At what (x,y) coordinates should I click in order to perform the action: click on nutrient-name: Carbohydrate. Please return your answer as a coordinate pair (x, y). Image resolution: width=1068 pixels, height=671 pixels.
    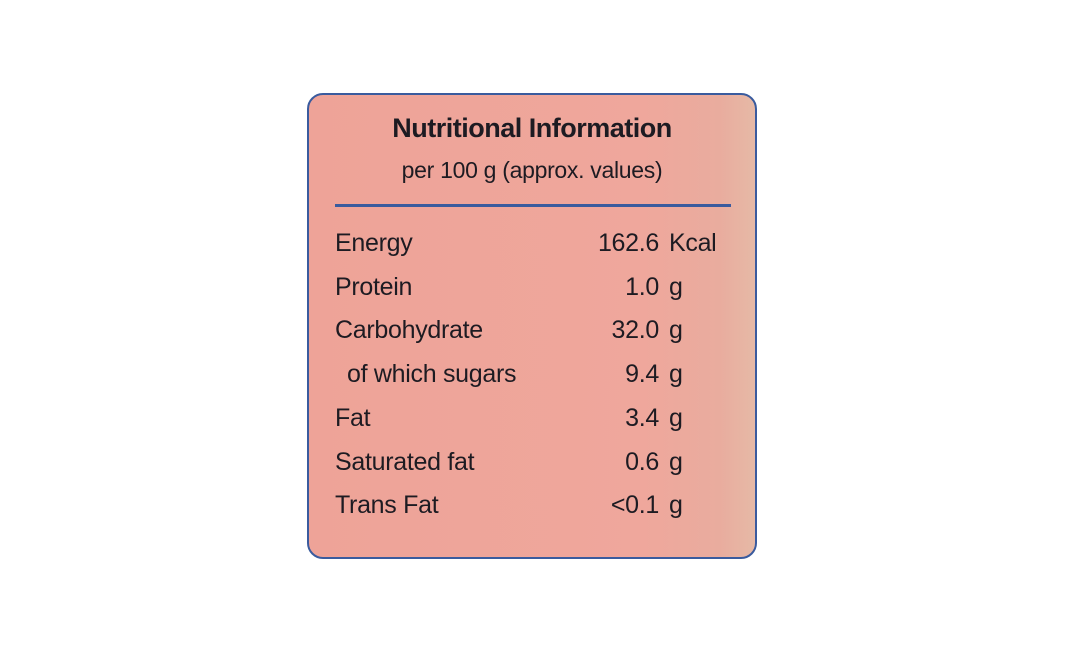
    Looking at the image, I should click on (409, 330).